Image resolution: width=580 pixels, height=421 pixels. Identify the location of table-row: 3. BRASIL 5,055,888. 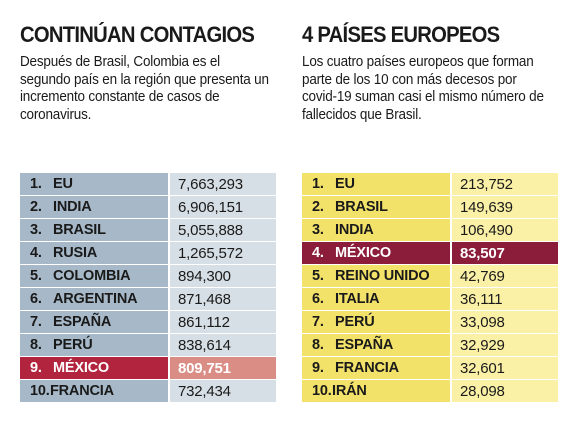
(148, 230).